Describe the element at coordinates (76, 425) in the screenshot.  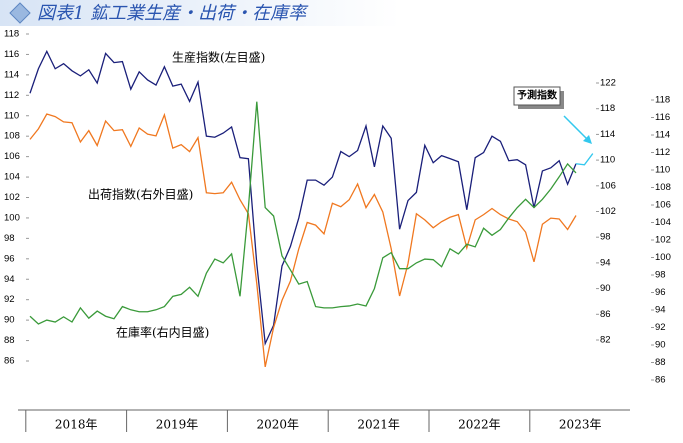
I see `x-tick-label: 2018年` at that location.